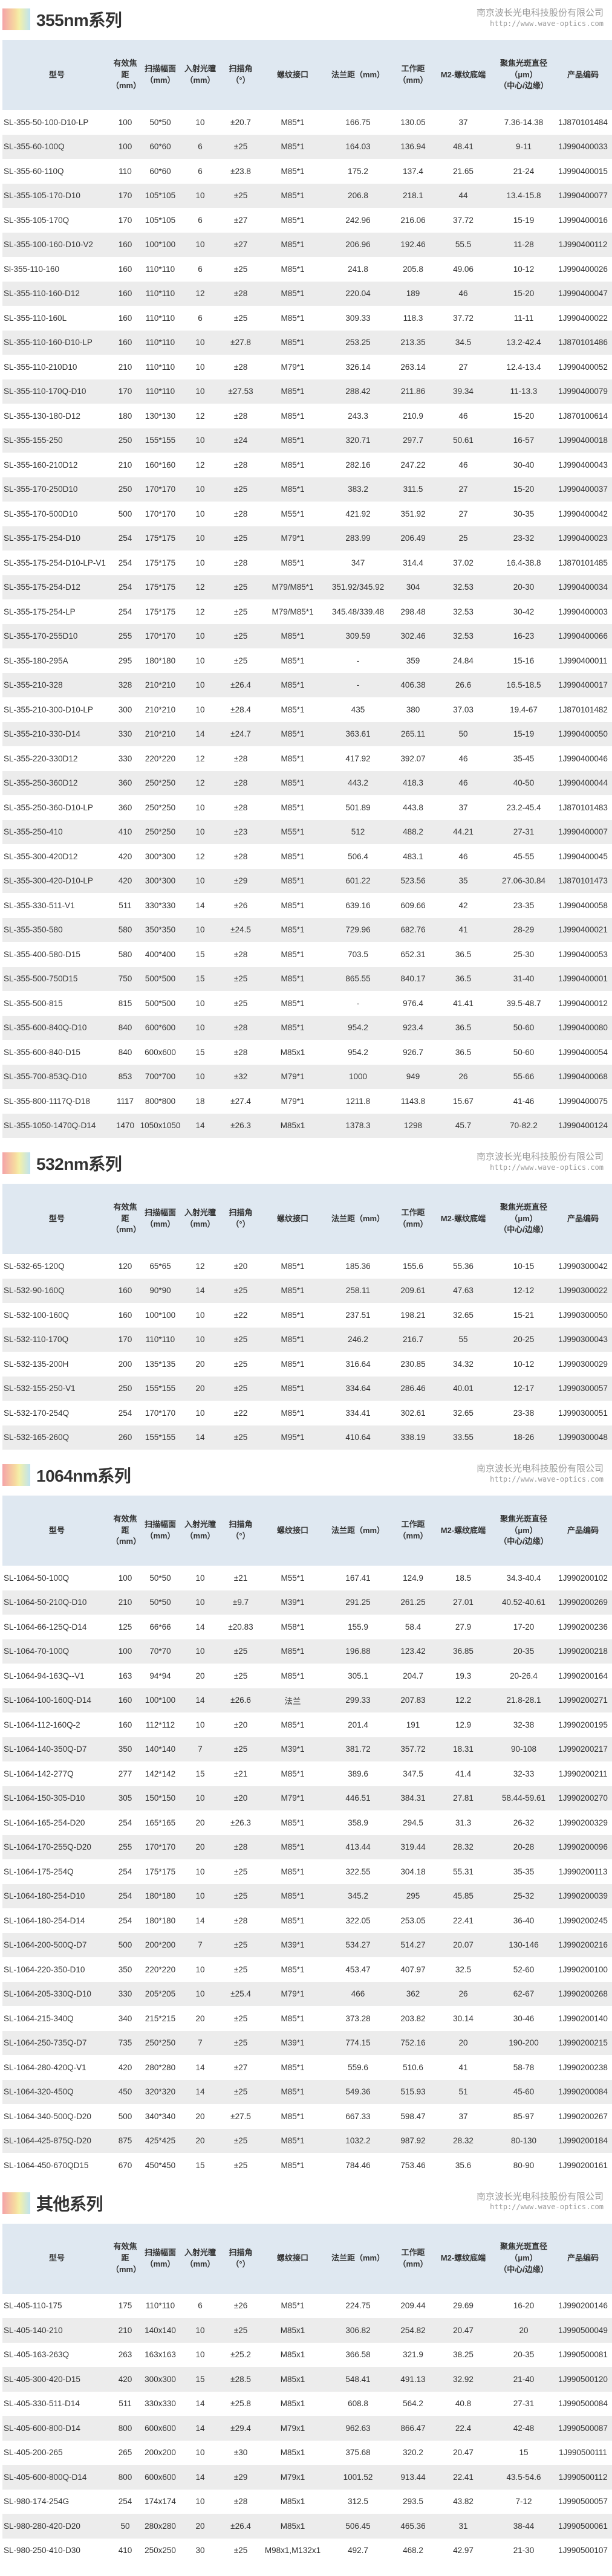 The width and height of the screenshot is (612, 2576). I want to click on cell-m2-thread-bottom: 27.81, so click(463, 1798).